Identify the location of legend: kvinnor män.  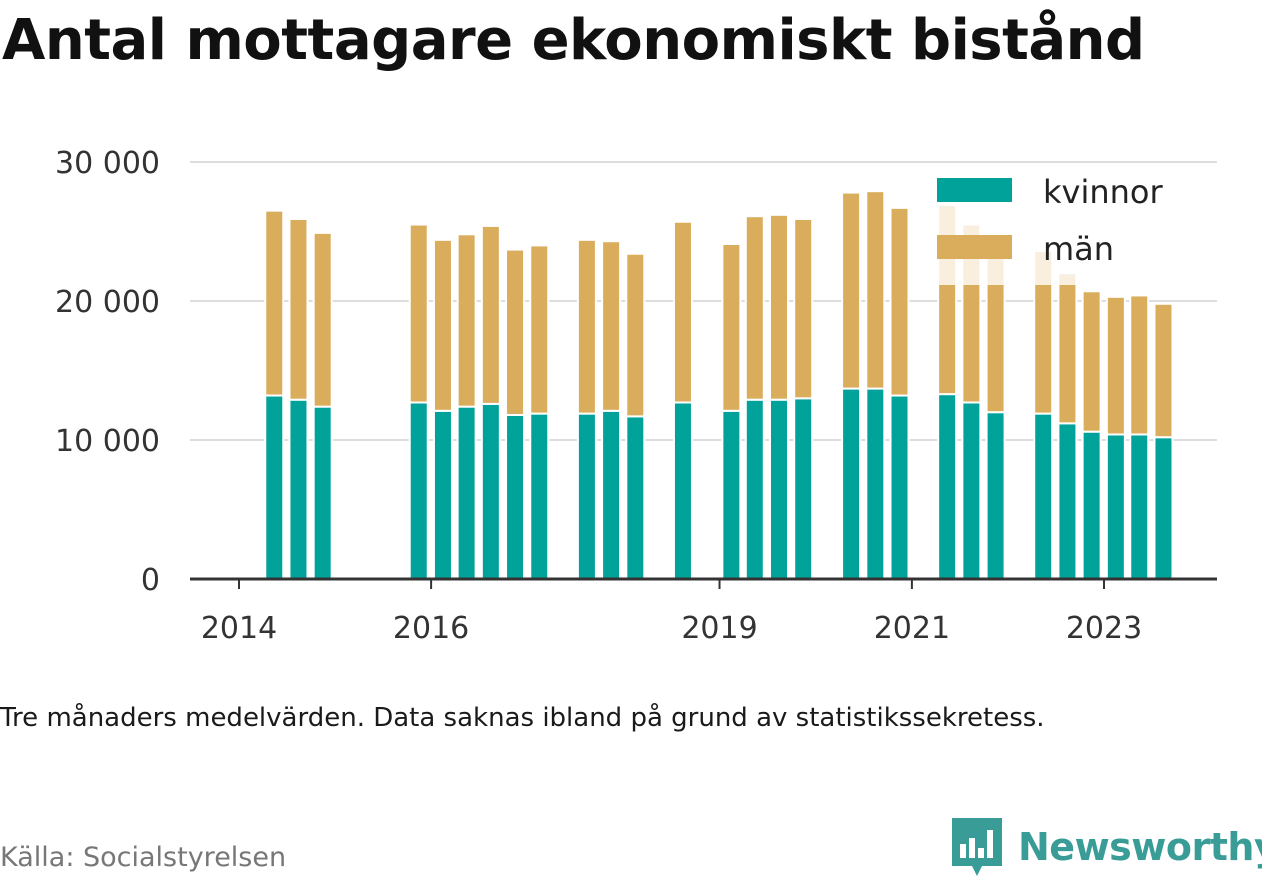
(1057, 224).